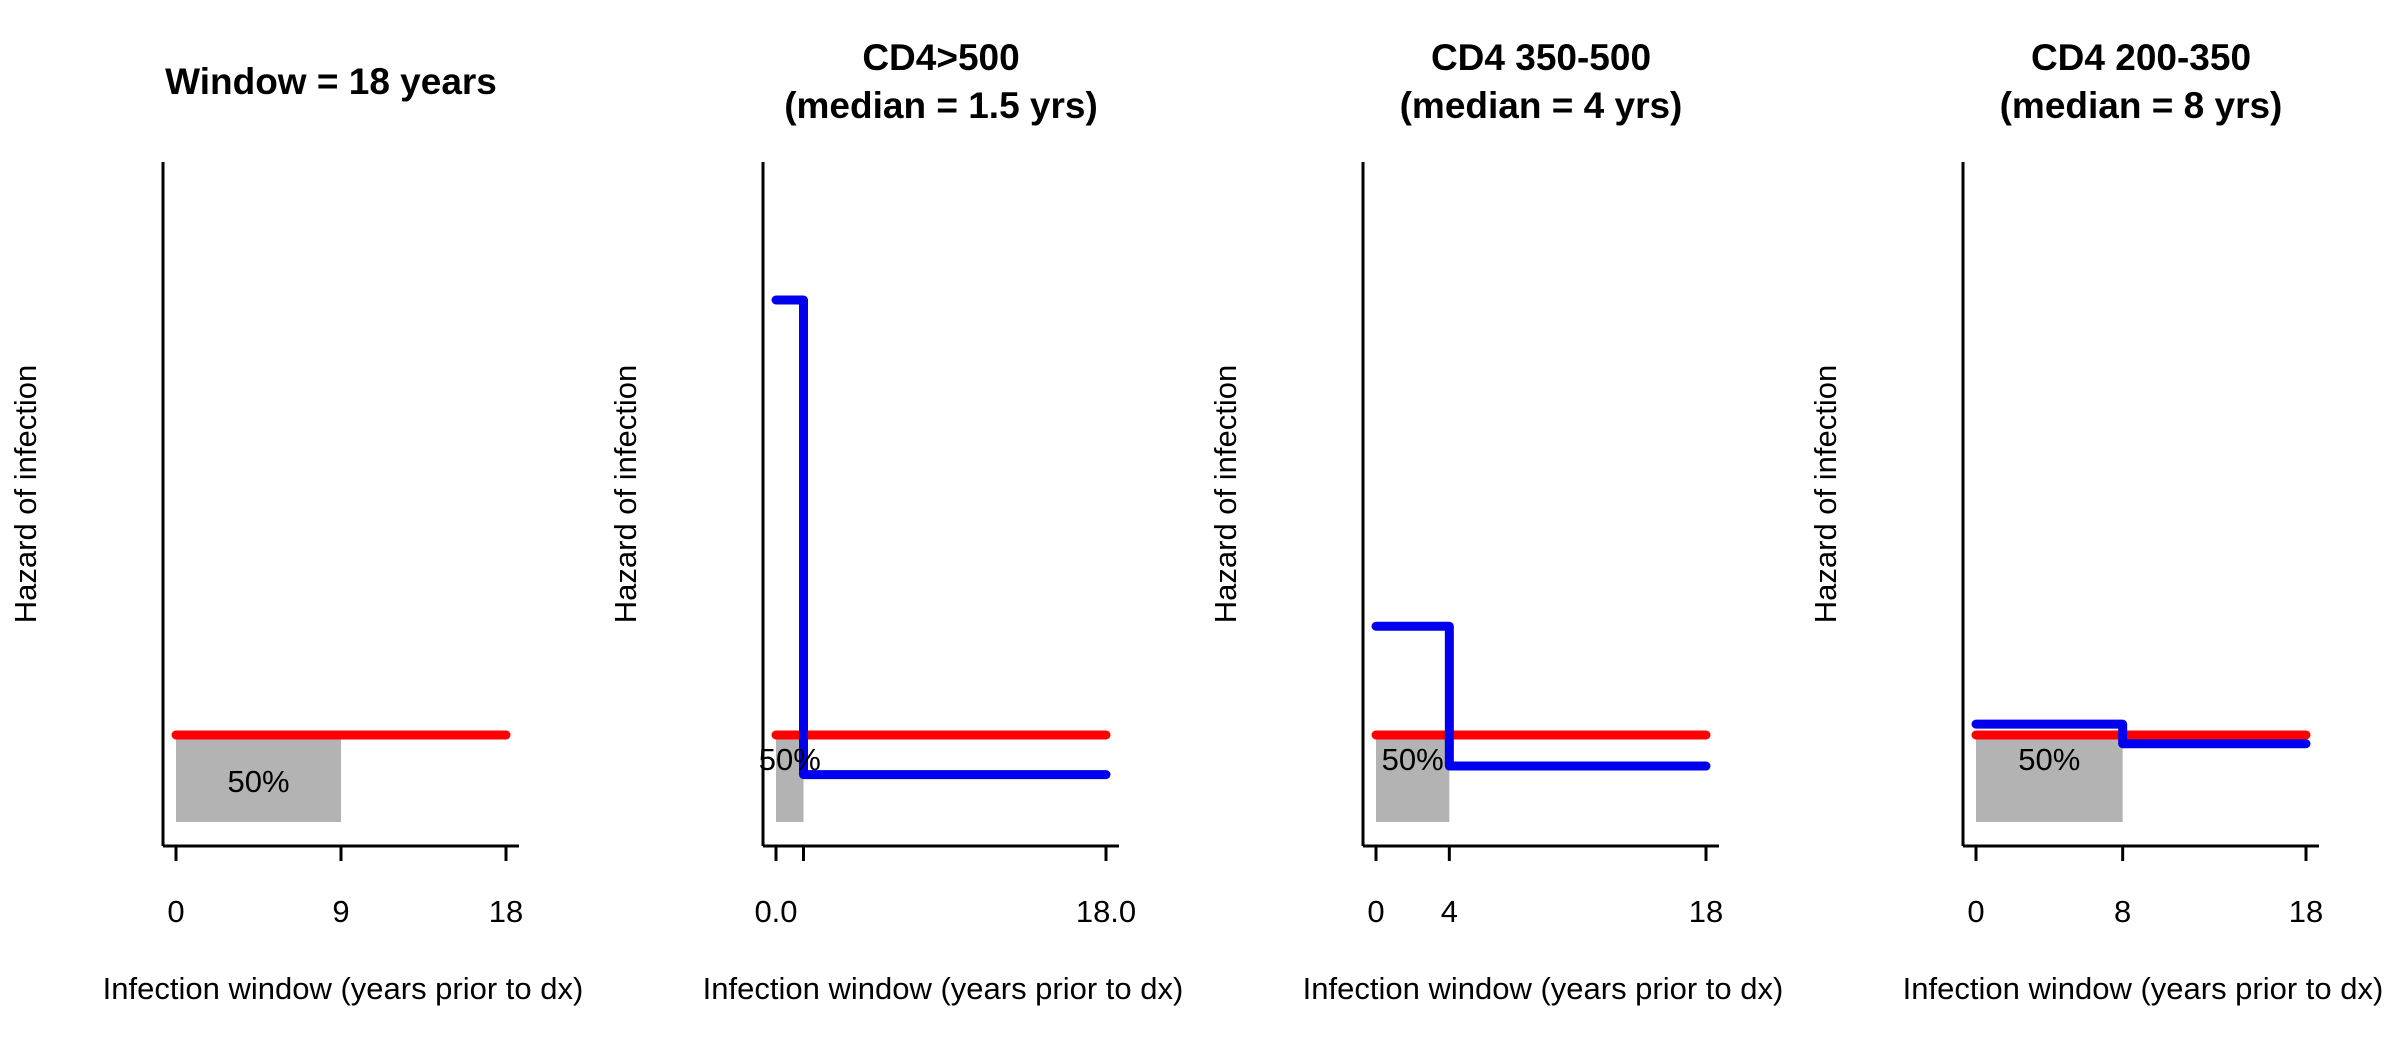  I want to click on x-tick-label: 0.0, so click(775, 911).